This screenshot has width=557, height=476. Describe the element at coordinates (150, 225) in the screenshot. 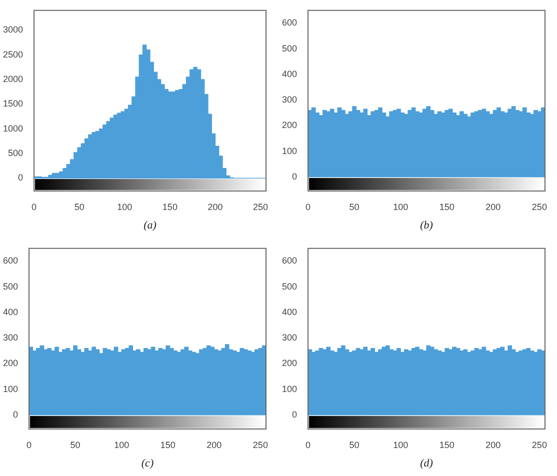

I see `x-axis-title: (a)` at that location.